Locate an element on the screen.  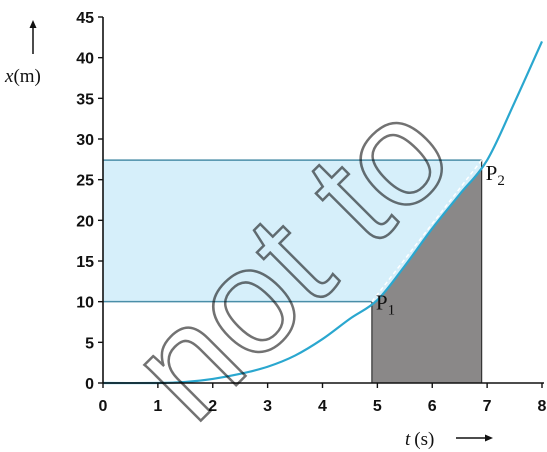
point-label-p1: P1 is located at coordinates (385, 305).